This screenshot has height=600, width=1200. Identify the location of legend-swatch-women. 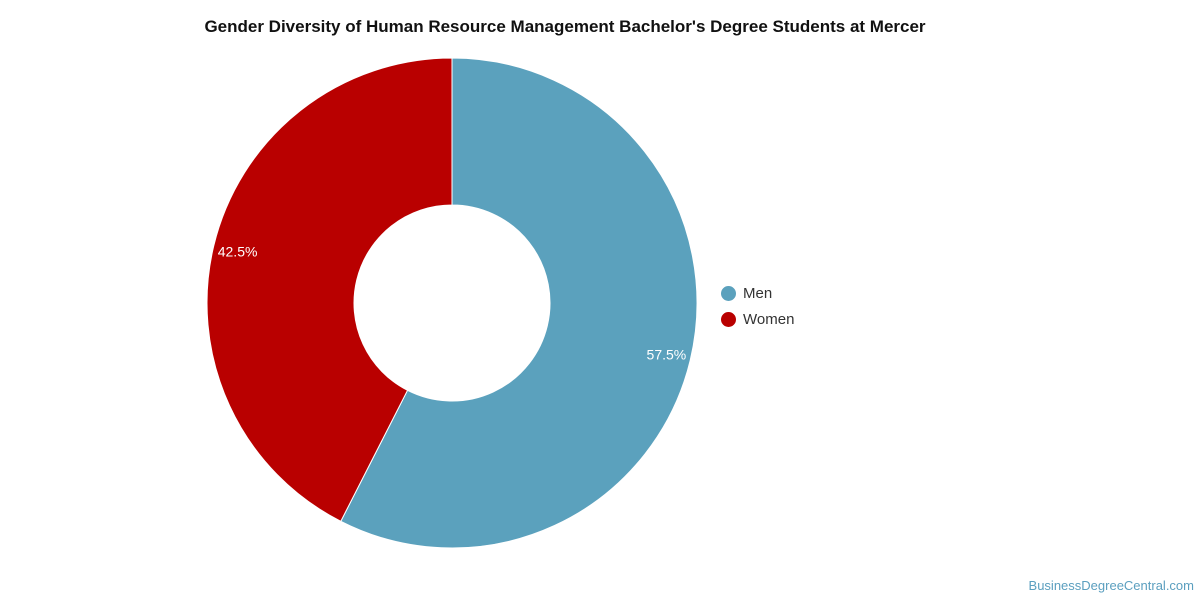
(728, 319).